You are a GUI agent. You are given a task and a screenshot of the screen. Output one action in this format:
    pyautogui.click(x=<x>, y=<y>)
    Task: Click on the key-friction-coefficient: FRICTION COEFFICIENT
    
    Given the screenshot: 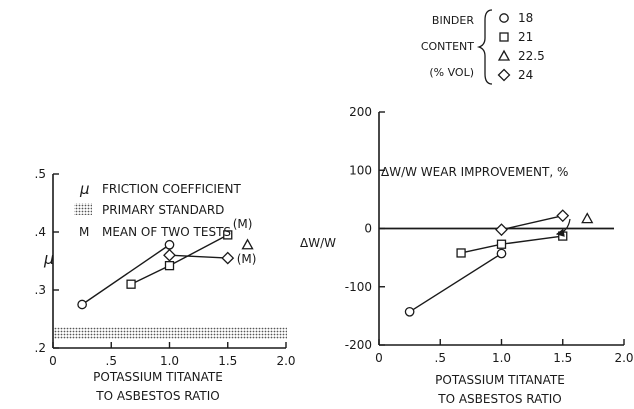 What is the action you would take?
    pyautogui.click(x=171, y=189)
    